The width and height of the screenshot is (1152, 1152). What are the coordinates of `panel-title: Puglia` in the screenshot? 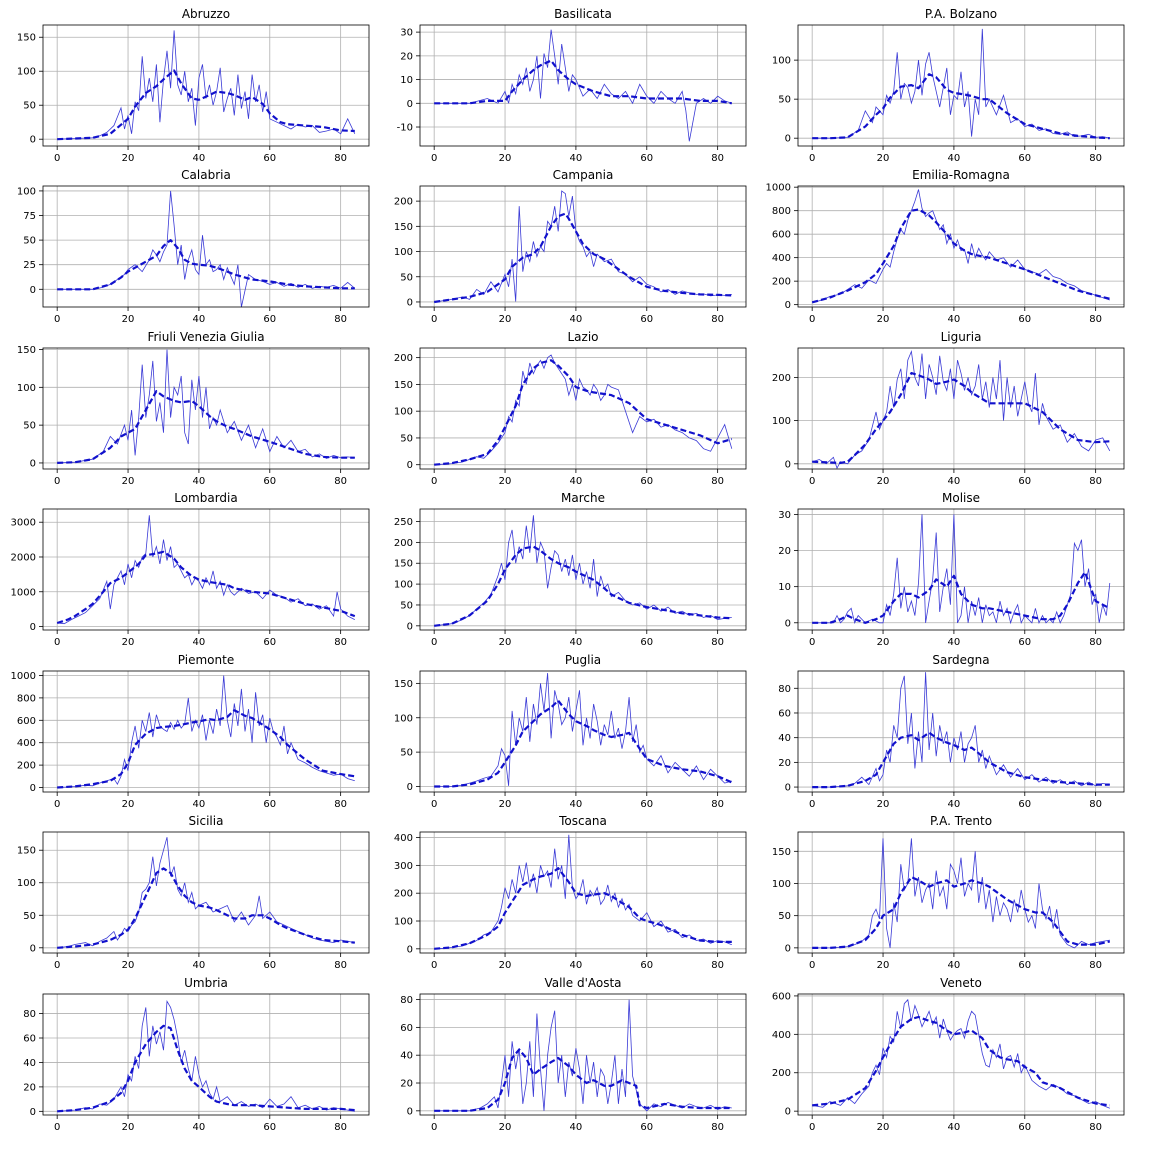 It's located at (583, 660).